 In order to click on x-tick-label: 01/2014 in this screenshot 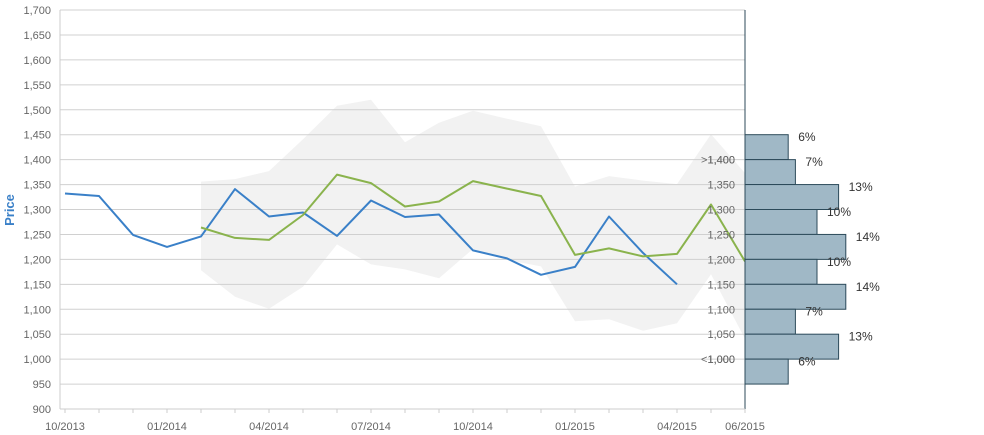, I will do `click(167, 427)`.